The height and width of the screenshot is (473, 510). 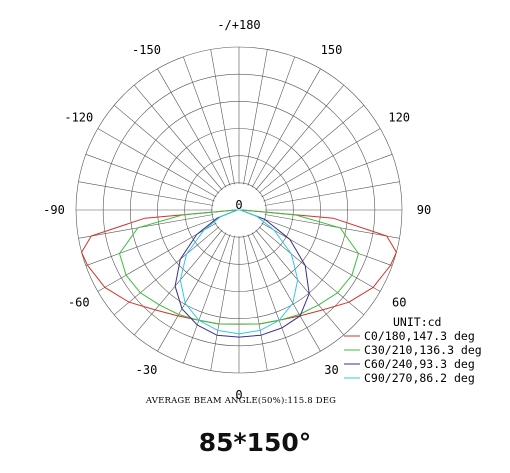 What do you see at coordinates (423, 350) in the screenshot?
I see `legend-entry: C30/210,136.3 deg` at bounding box center [423, 350].